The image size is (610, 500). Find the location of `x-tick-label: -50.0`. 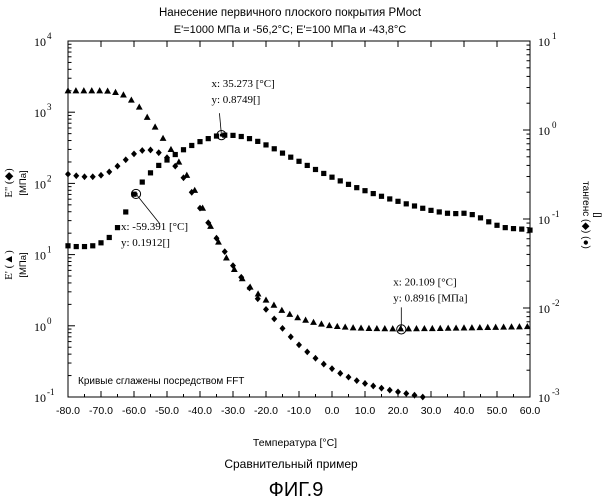

x-tick-label: -50.0 is located at coordinates (167, 411).